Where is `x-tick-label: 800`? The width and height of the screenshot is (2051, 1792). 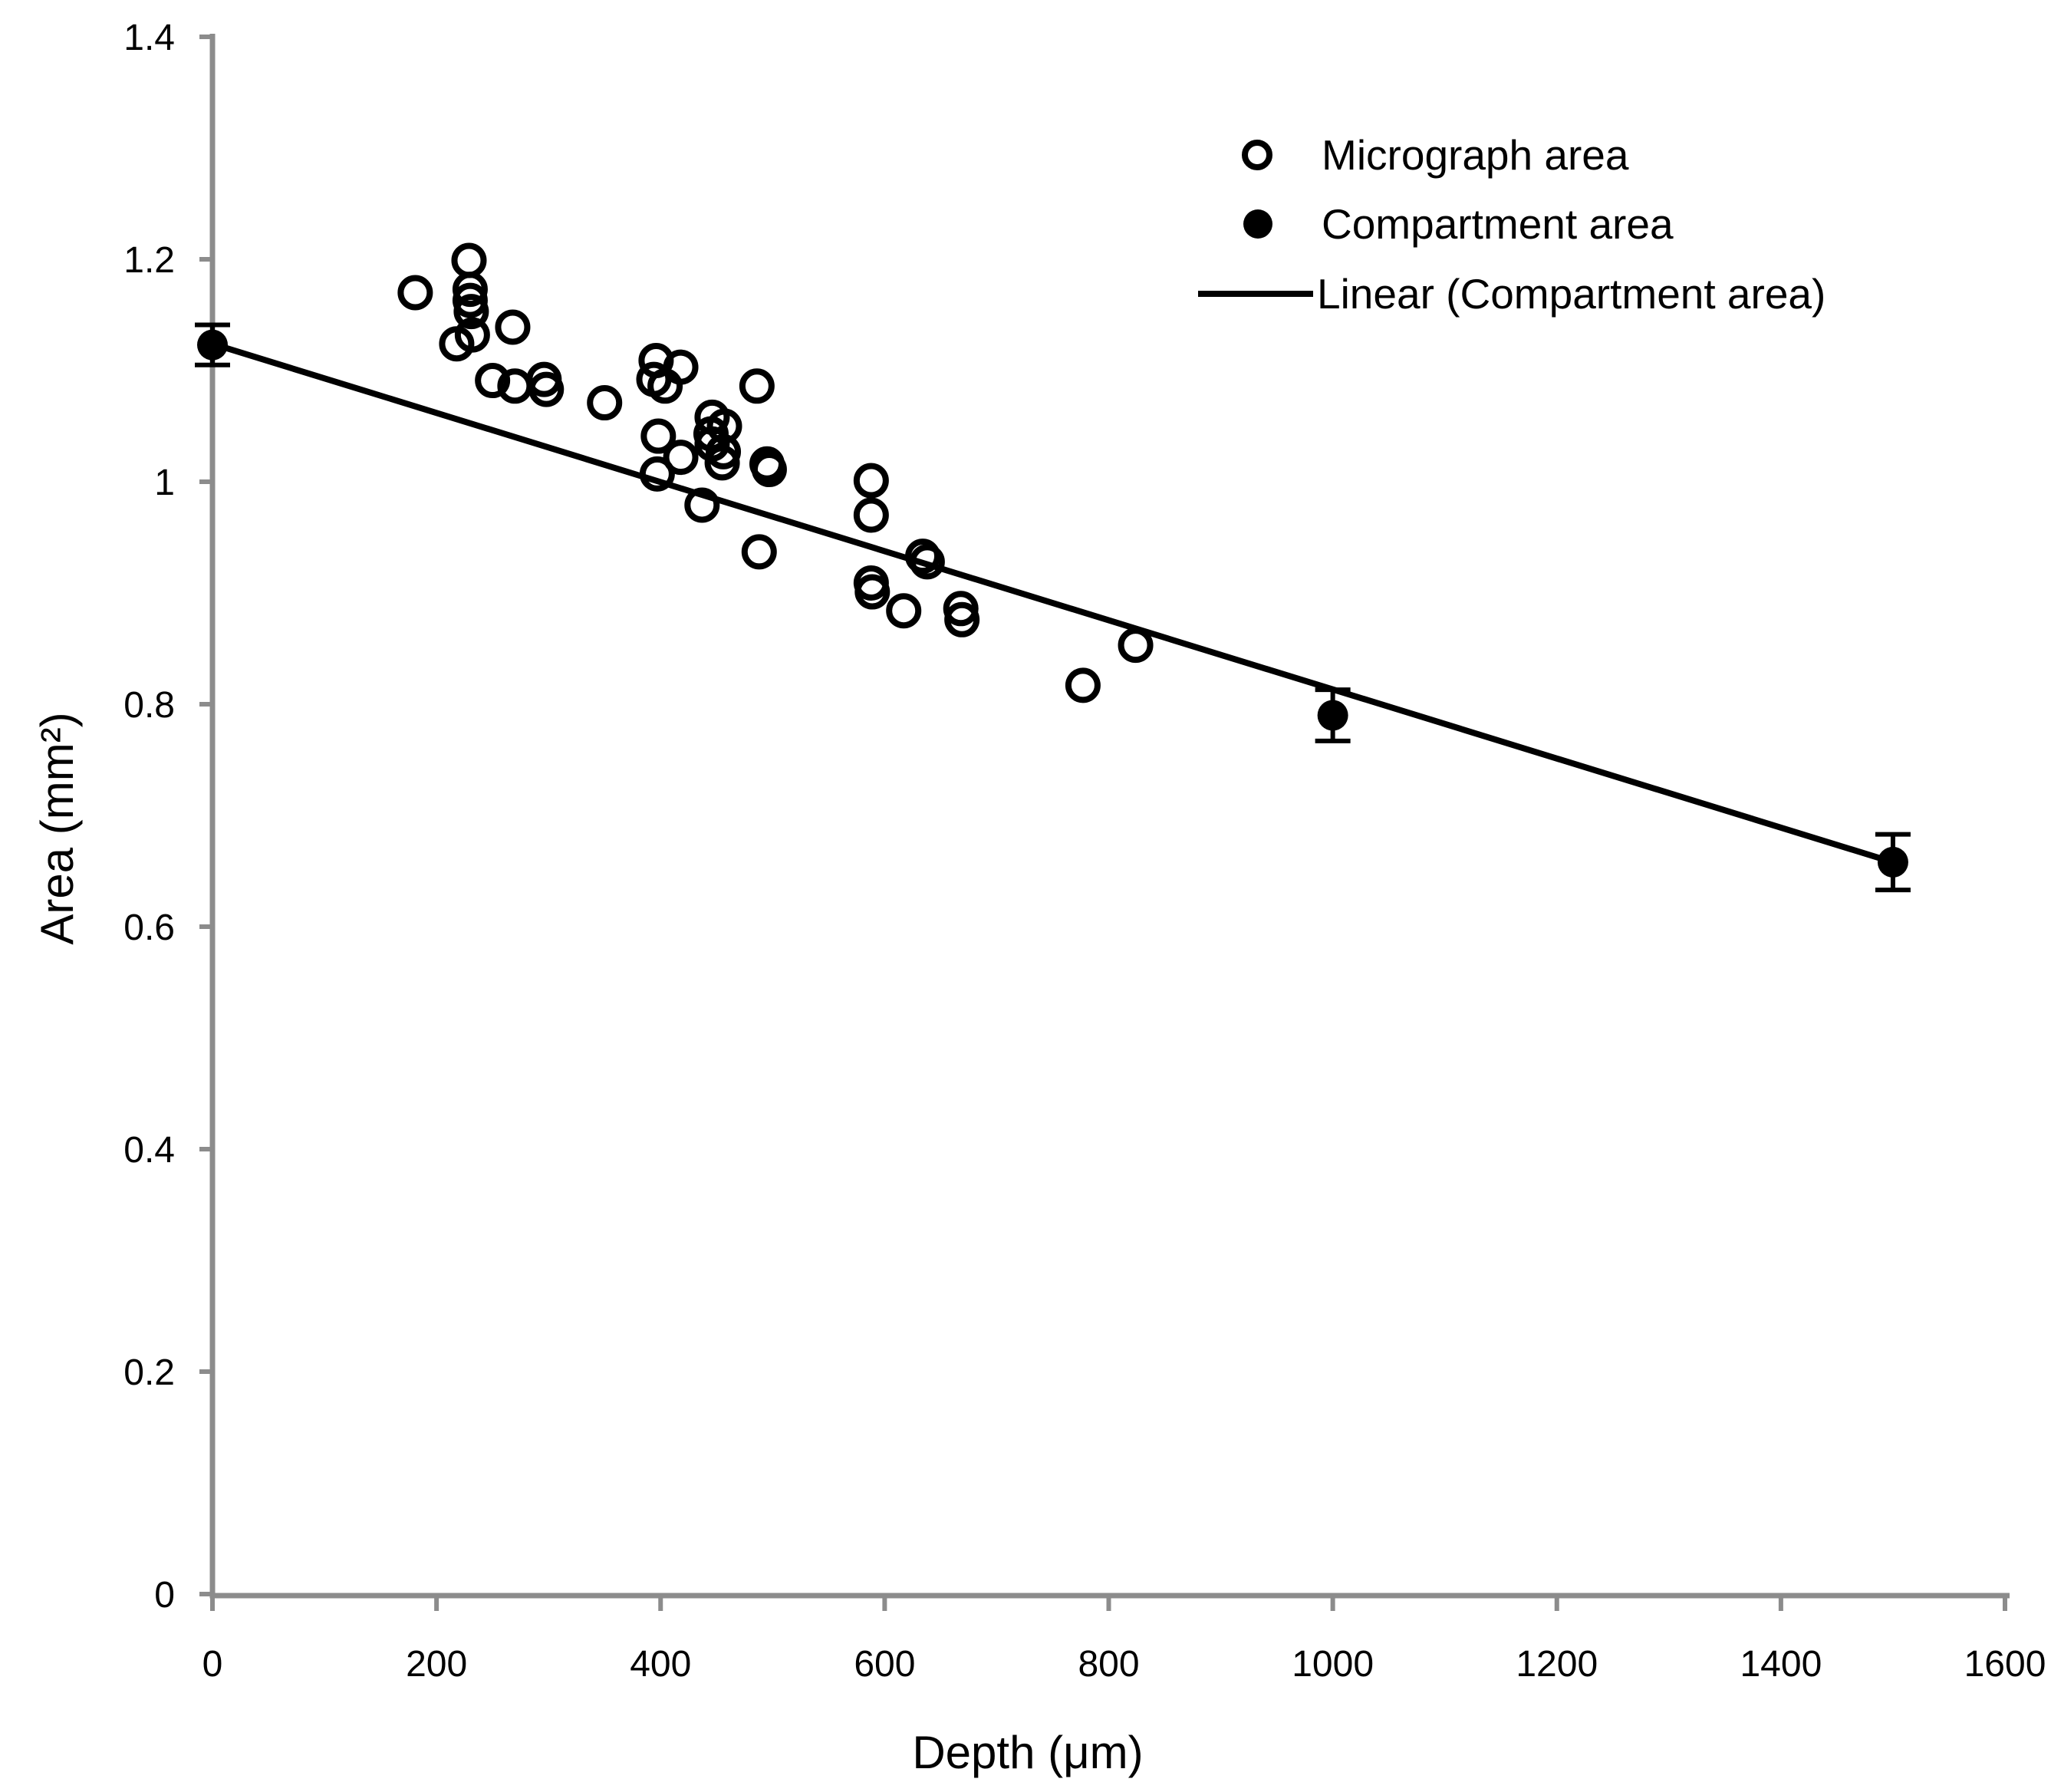 x-tick-label: 800 is located at coordinates (1108, 1664).